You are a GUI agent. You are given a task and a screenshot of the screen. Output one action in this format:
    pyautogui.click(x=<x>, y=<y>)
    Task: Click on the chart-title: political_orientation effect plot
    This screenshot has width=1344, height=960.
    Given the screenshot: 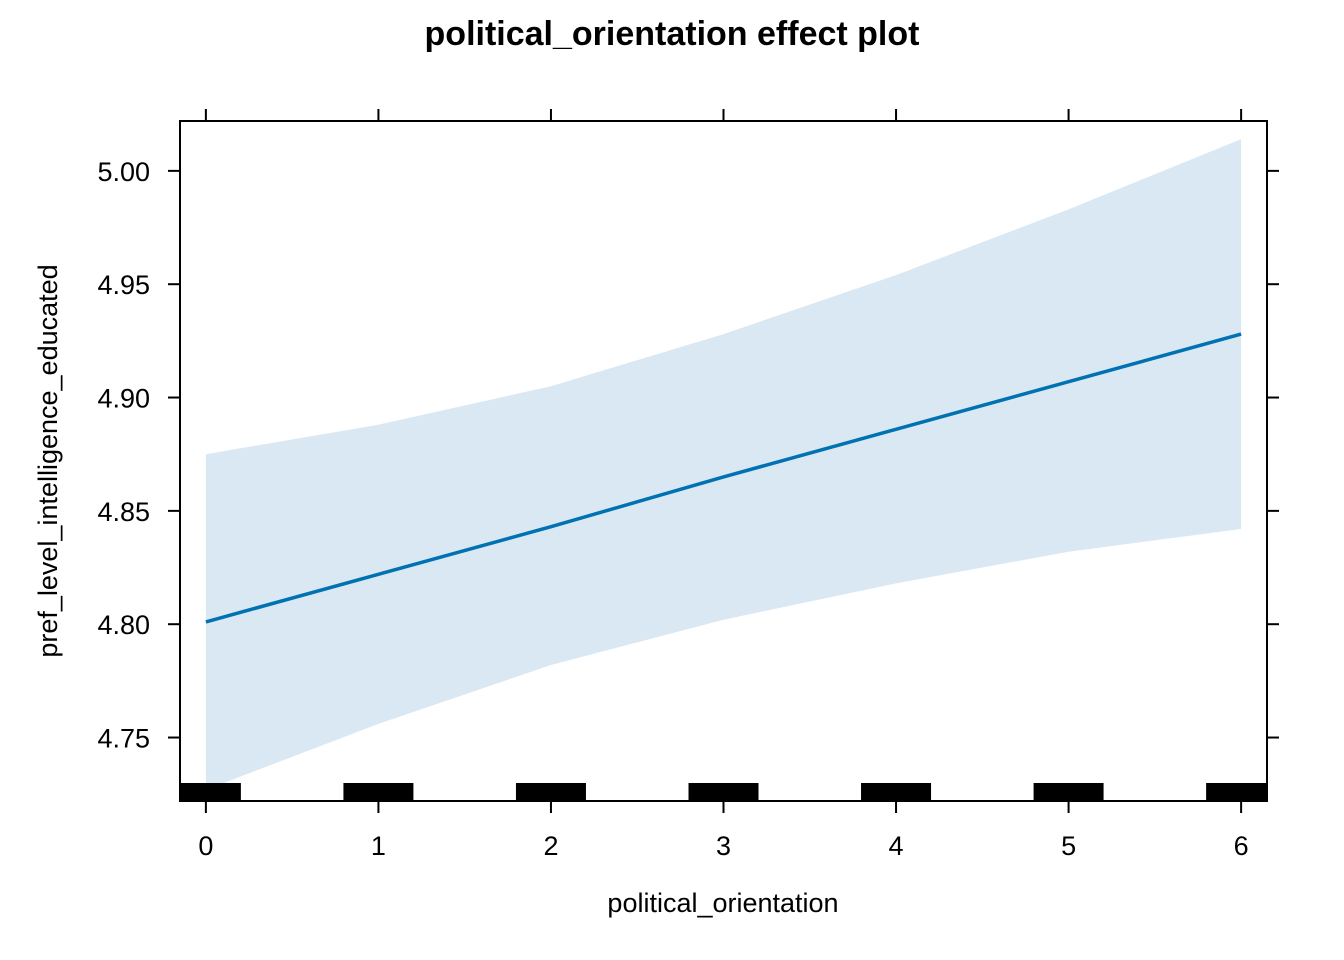 What is the action you would take?
    pyautogui.click(x=672, y=34)
    